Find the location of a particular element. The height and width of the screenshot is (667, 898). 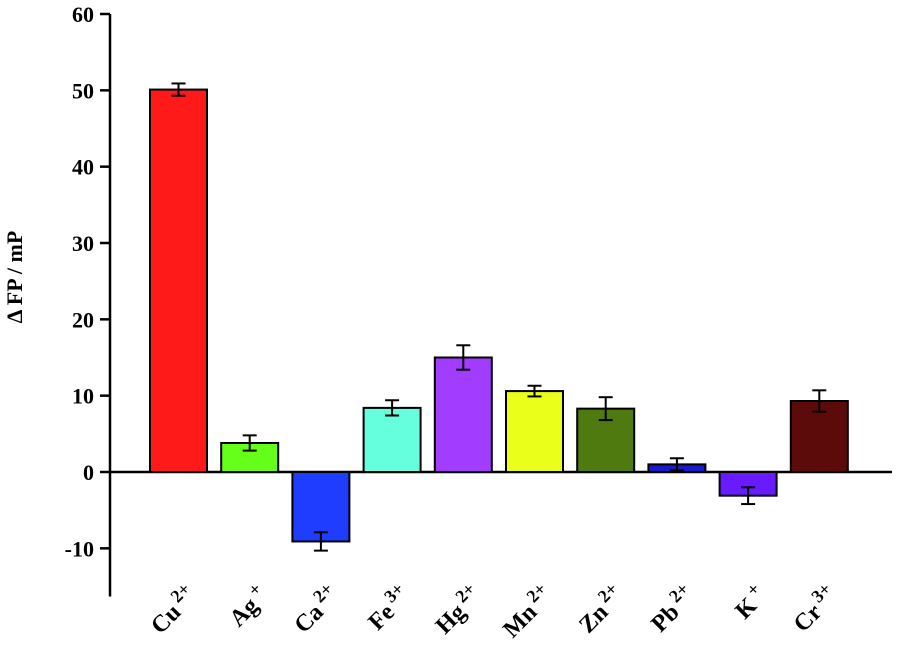

y-tick-label: 60 is located at coordinates (83, 14).